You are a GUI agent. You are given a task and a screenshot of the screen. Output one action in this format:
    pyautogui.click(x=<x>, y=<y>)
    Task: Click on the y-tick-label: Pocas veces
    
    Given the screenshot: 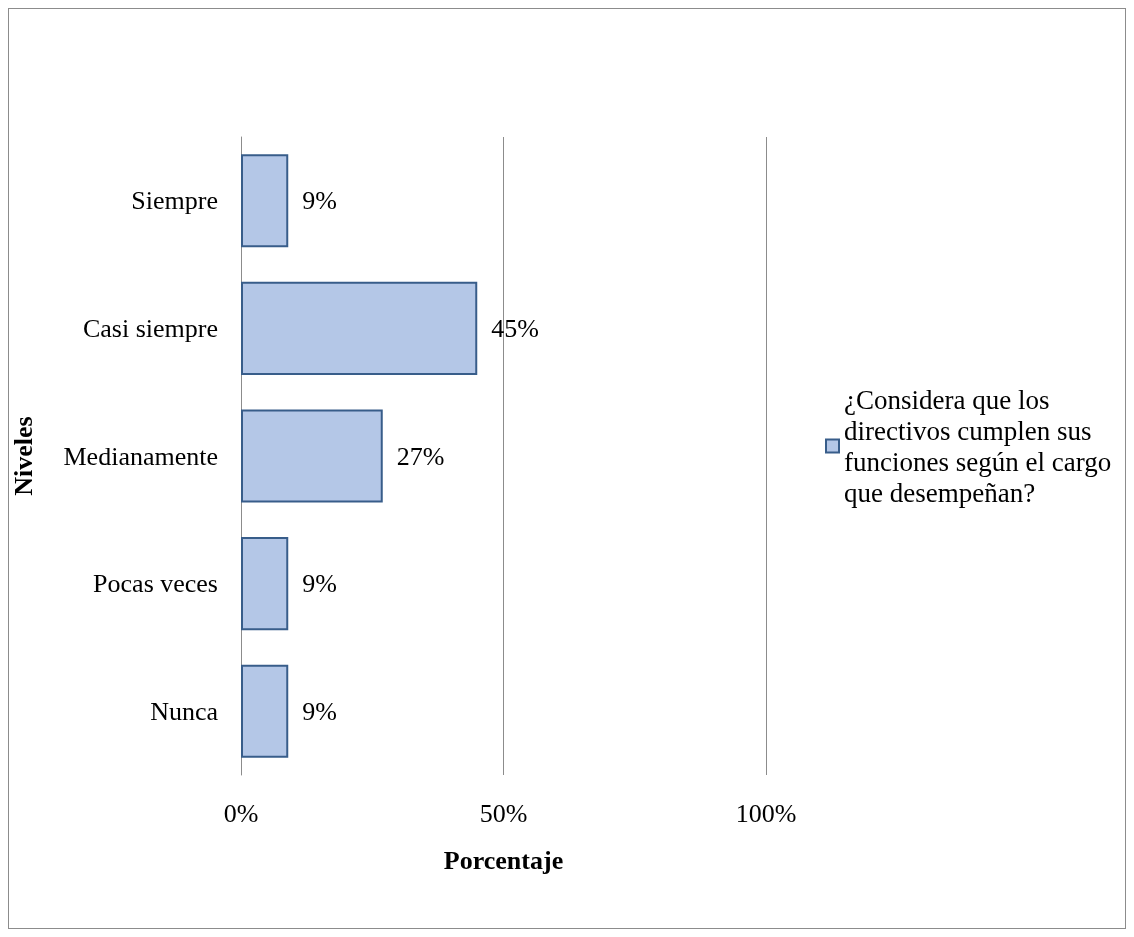 What is the action you would take?
    pyautogui.click(x=155, y=584)
    